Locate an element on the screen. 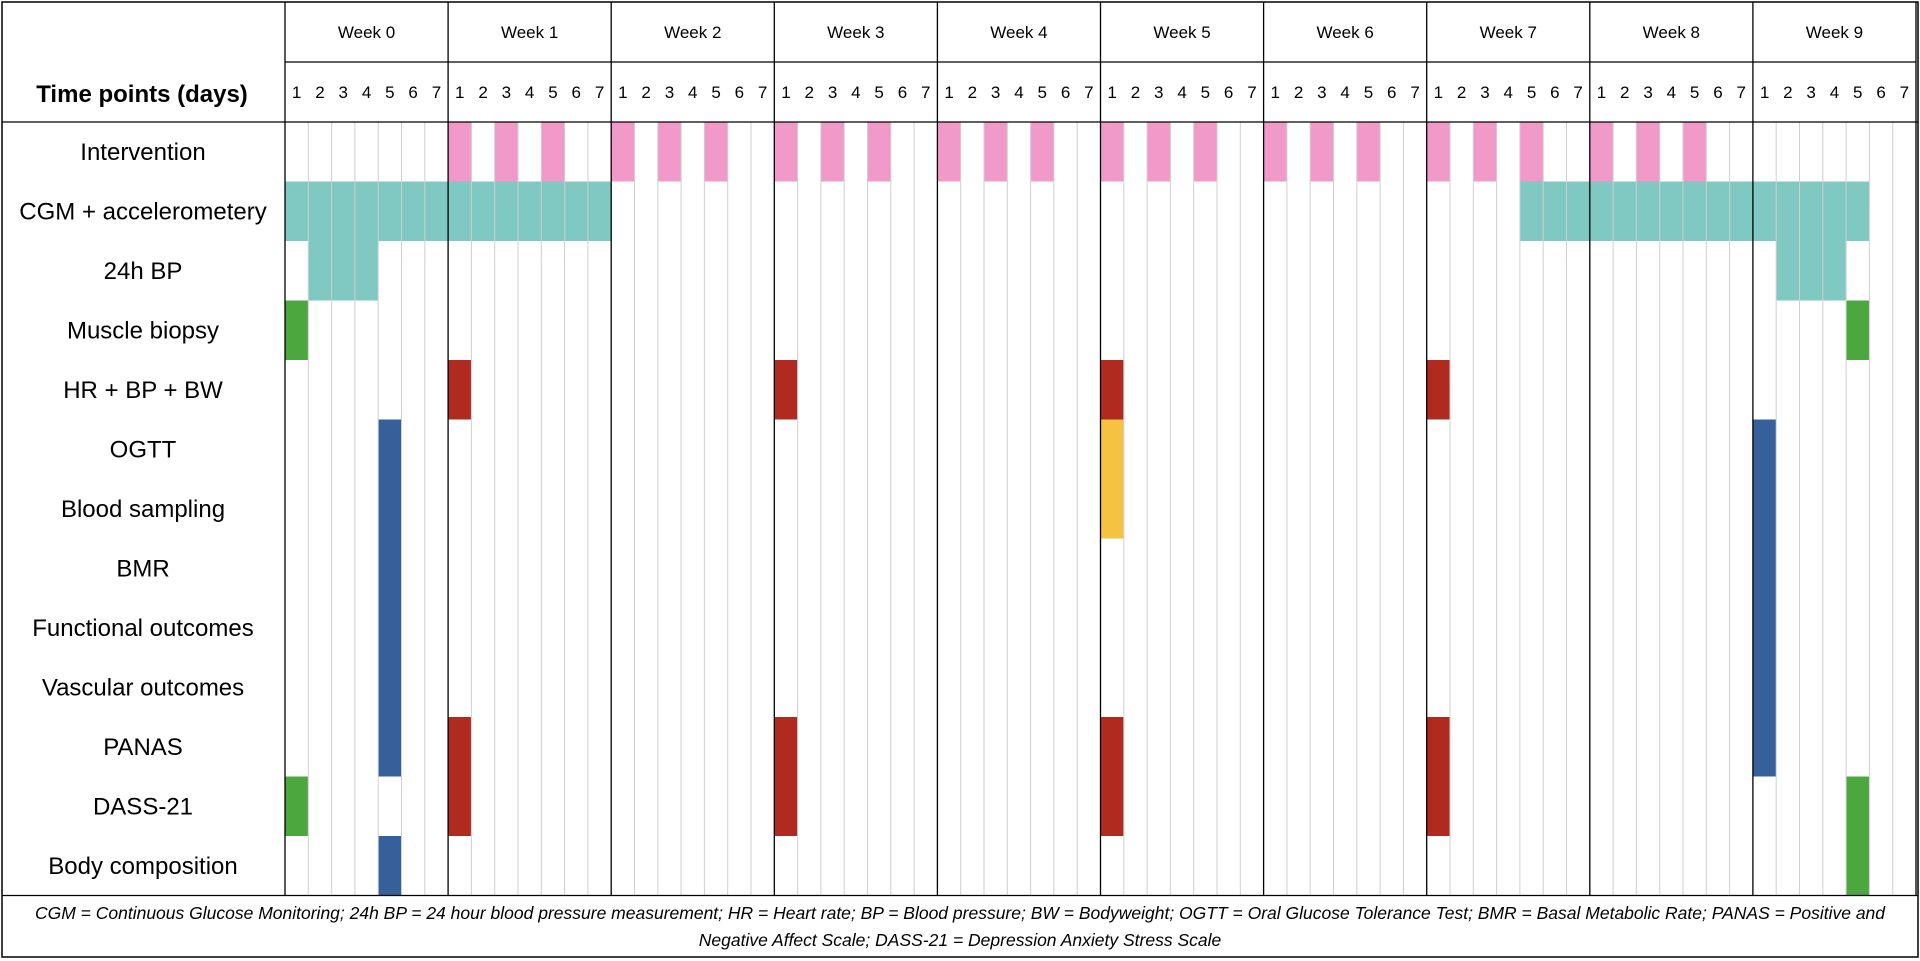 The width and height of the screenshot is (1920, 961). timeline-block-cgm-accelerometery-w7-d5 is located at coordinates (1554, 211).